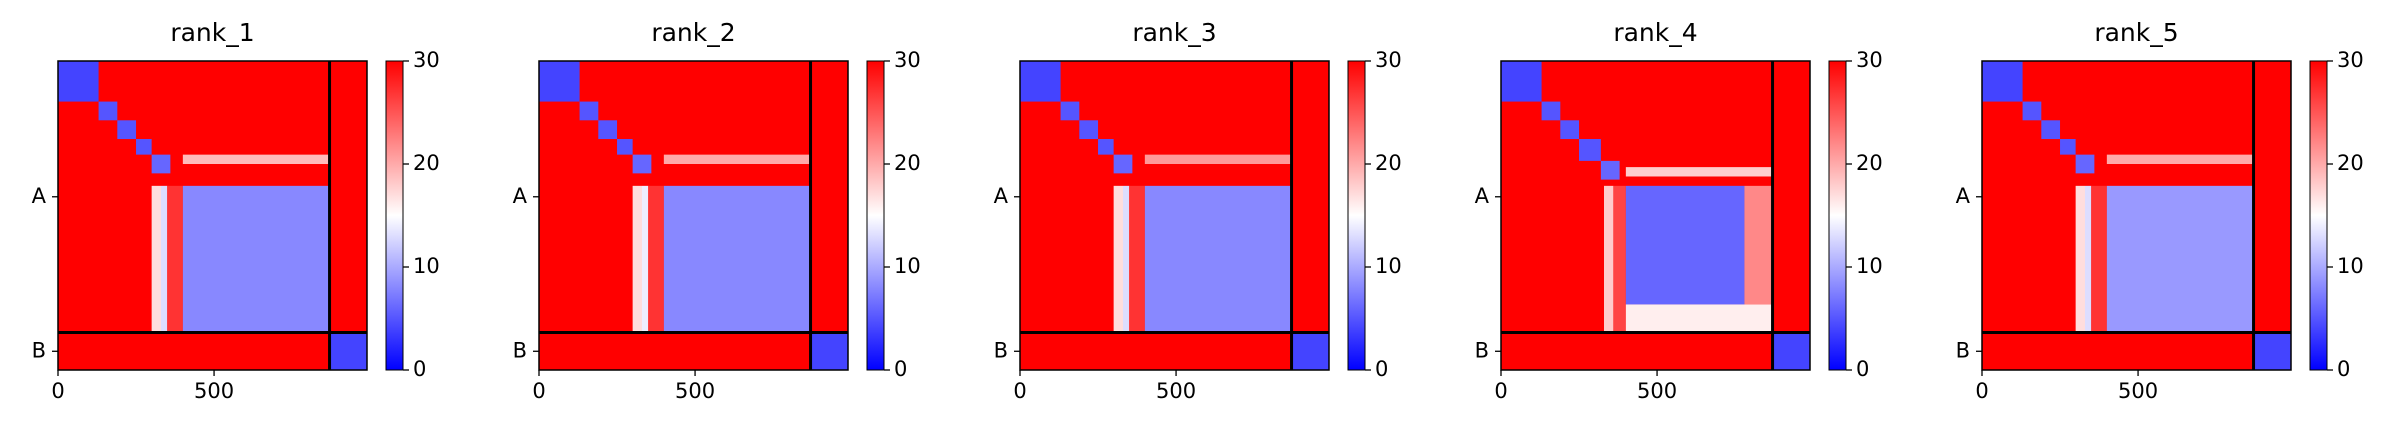 The width and height of the screenshot is (2401, 438). Describe the element at coordinates (1655, 32) in the screenshot. I see `panel-title: rank_4` at that location.